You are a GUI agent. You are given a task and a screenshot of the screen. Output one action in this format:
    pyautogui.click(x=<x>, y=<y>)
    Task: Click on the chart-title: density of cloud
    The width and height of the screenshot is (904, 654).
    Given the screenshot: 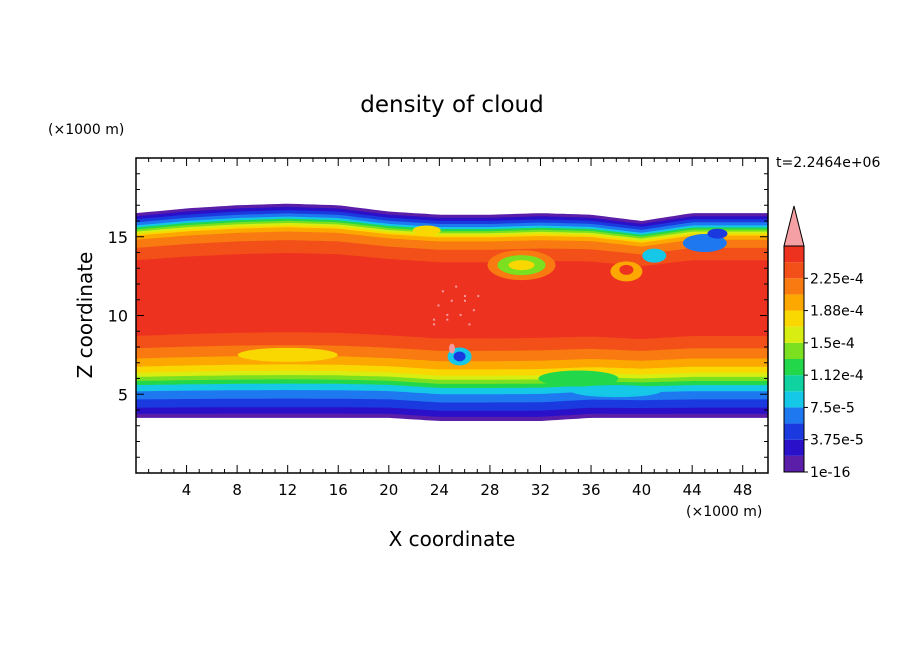 What is the action you would take?
    pyautogui.click(x=451, y=105)
    